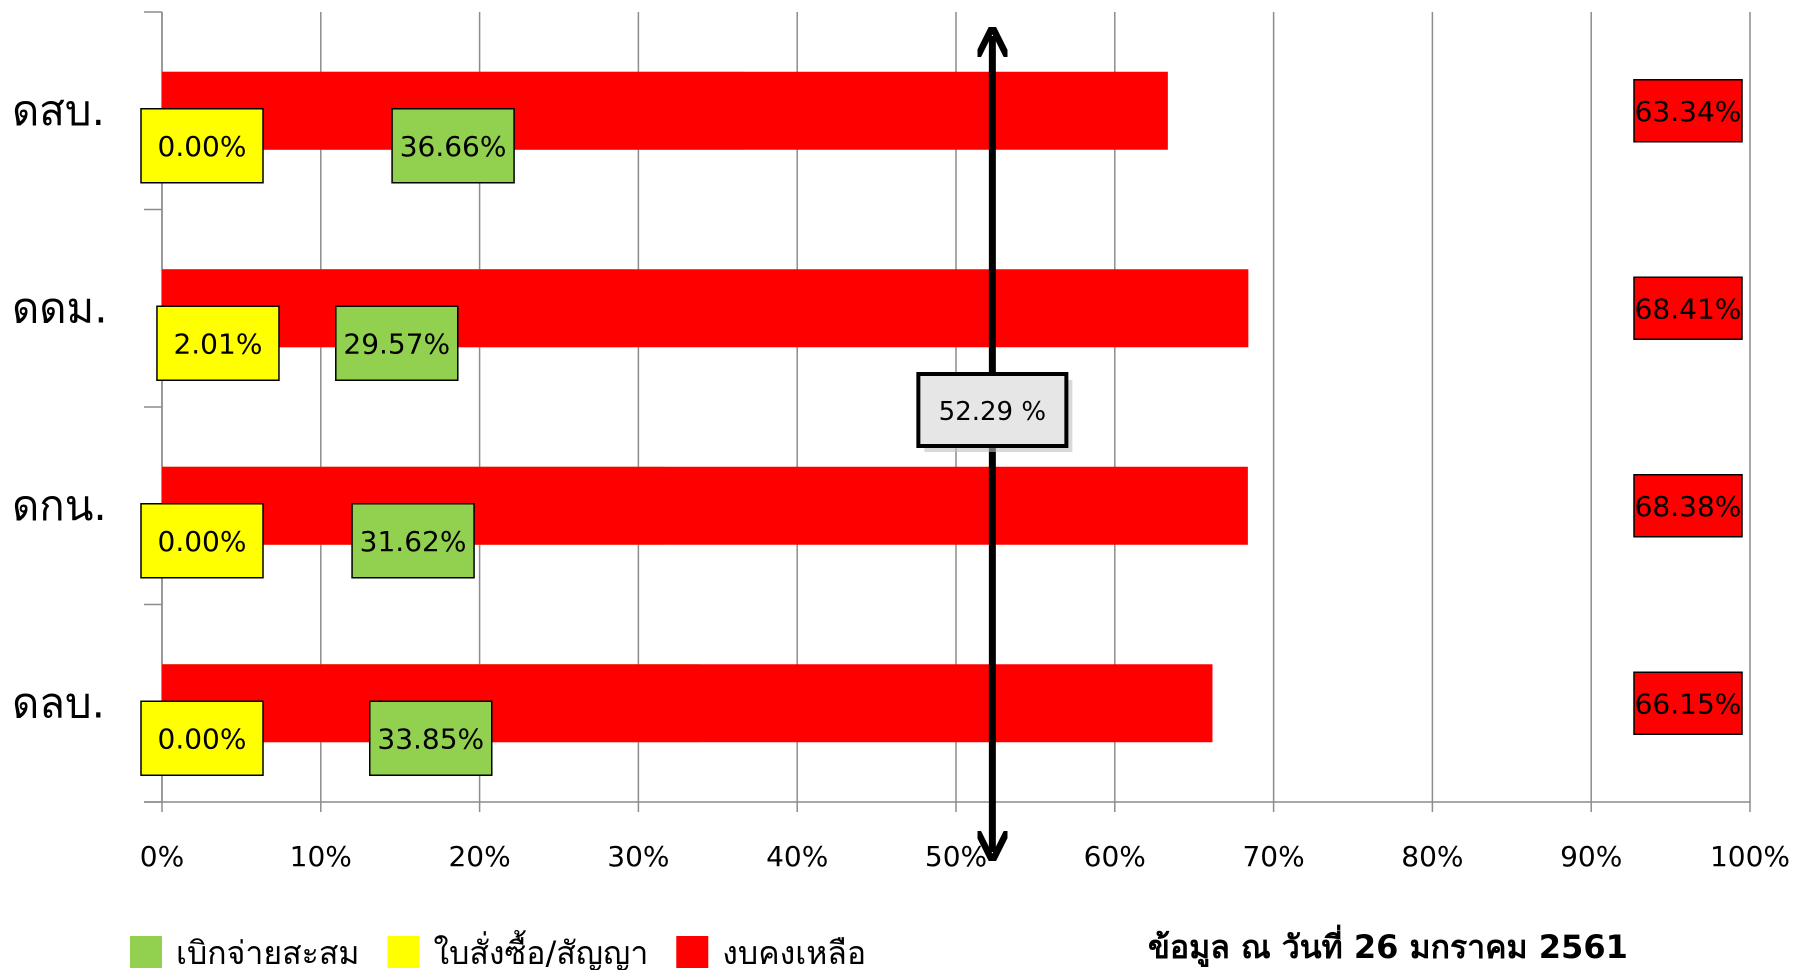 The width and height of the screenshot is (1793, 970). What do you see at coordinates (58, 110) in the screenshot?
I see `category-label: ดสบ.` at bounding box center [58, 110].